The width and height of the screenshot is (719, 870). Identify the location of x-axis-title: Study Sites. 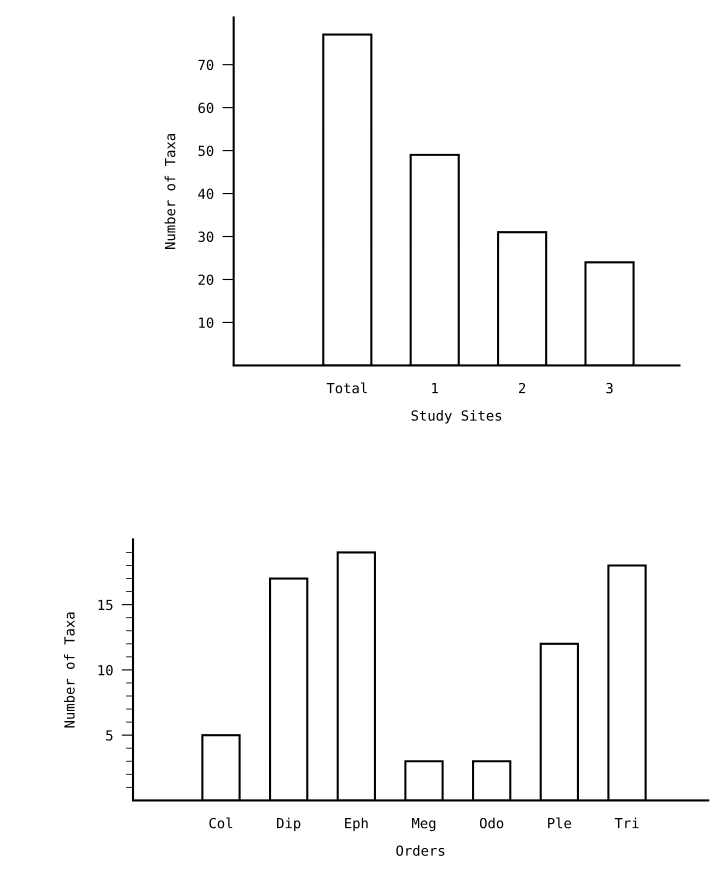
(457, 417).